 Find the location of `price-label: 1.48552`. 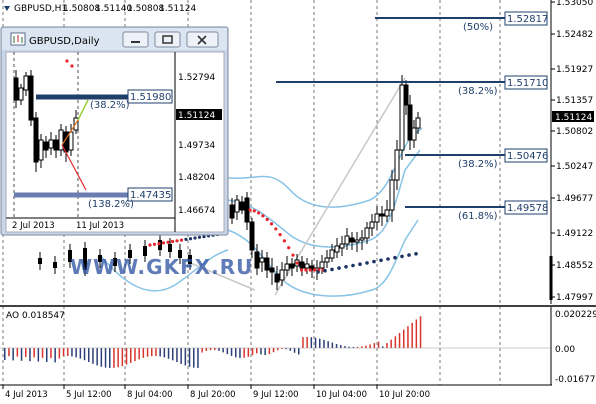

price-label: 1.48552 is located at coordinates (574, 266).